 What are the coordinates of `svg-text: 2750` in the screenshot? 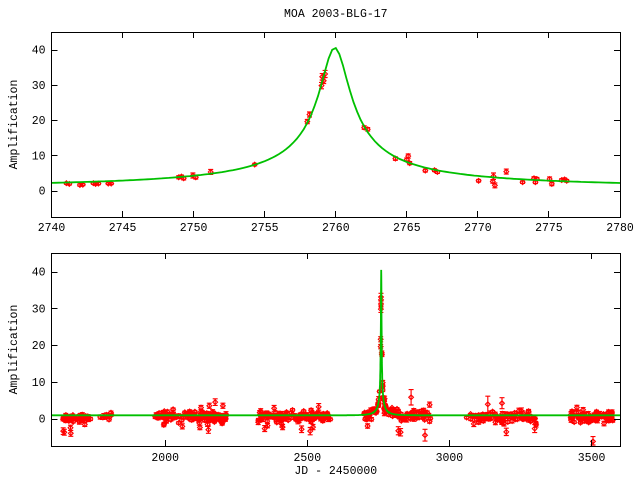 It's located at (194, 228).